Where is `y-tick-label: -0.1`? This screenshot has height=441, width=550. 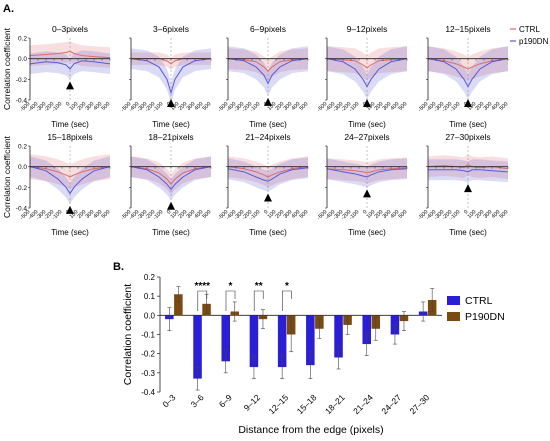
y-tick-label: -0.1 is located at coordinates (148, 335).